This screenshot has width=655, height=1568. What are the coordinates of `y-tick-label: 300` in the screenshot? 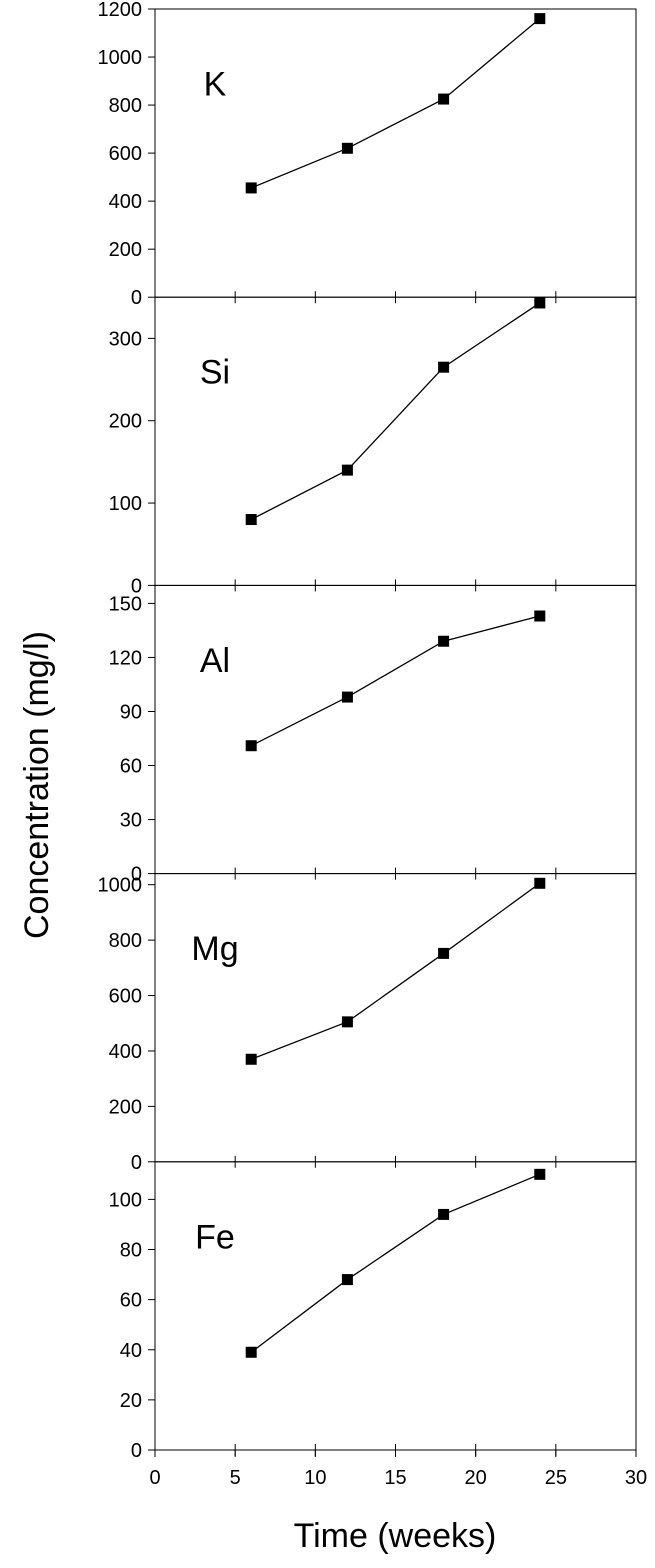 It's located at (125, 339).